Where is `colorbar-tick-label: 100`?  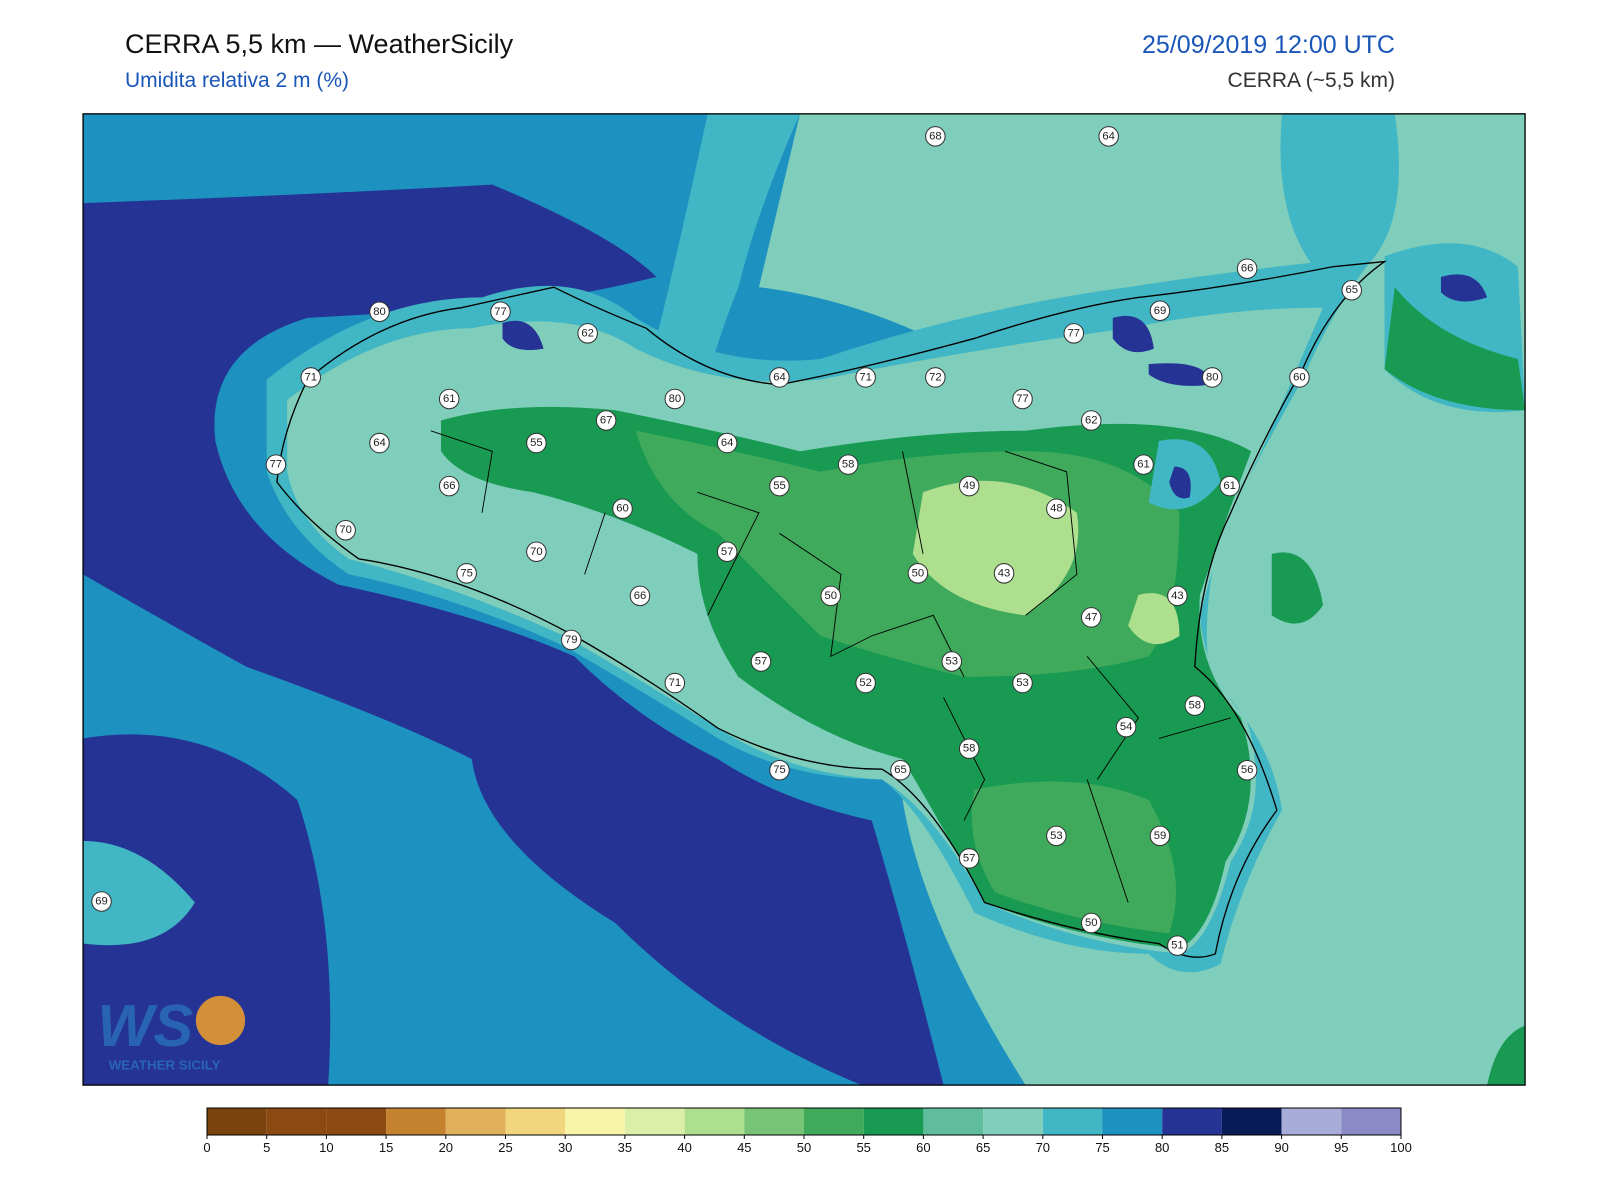
colorbar-tick-label: 100 is located at coordinates (1401, 1147).